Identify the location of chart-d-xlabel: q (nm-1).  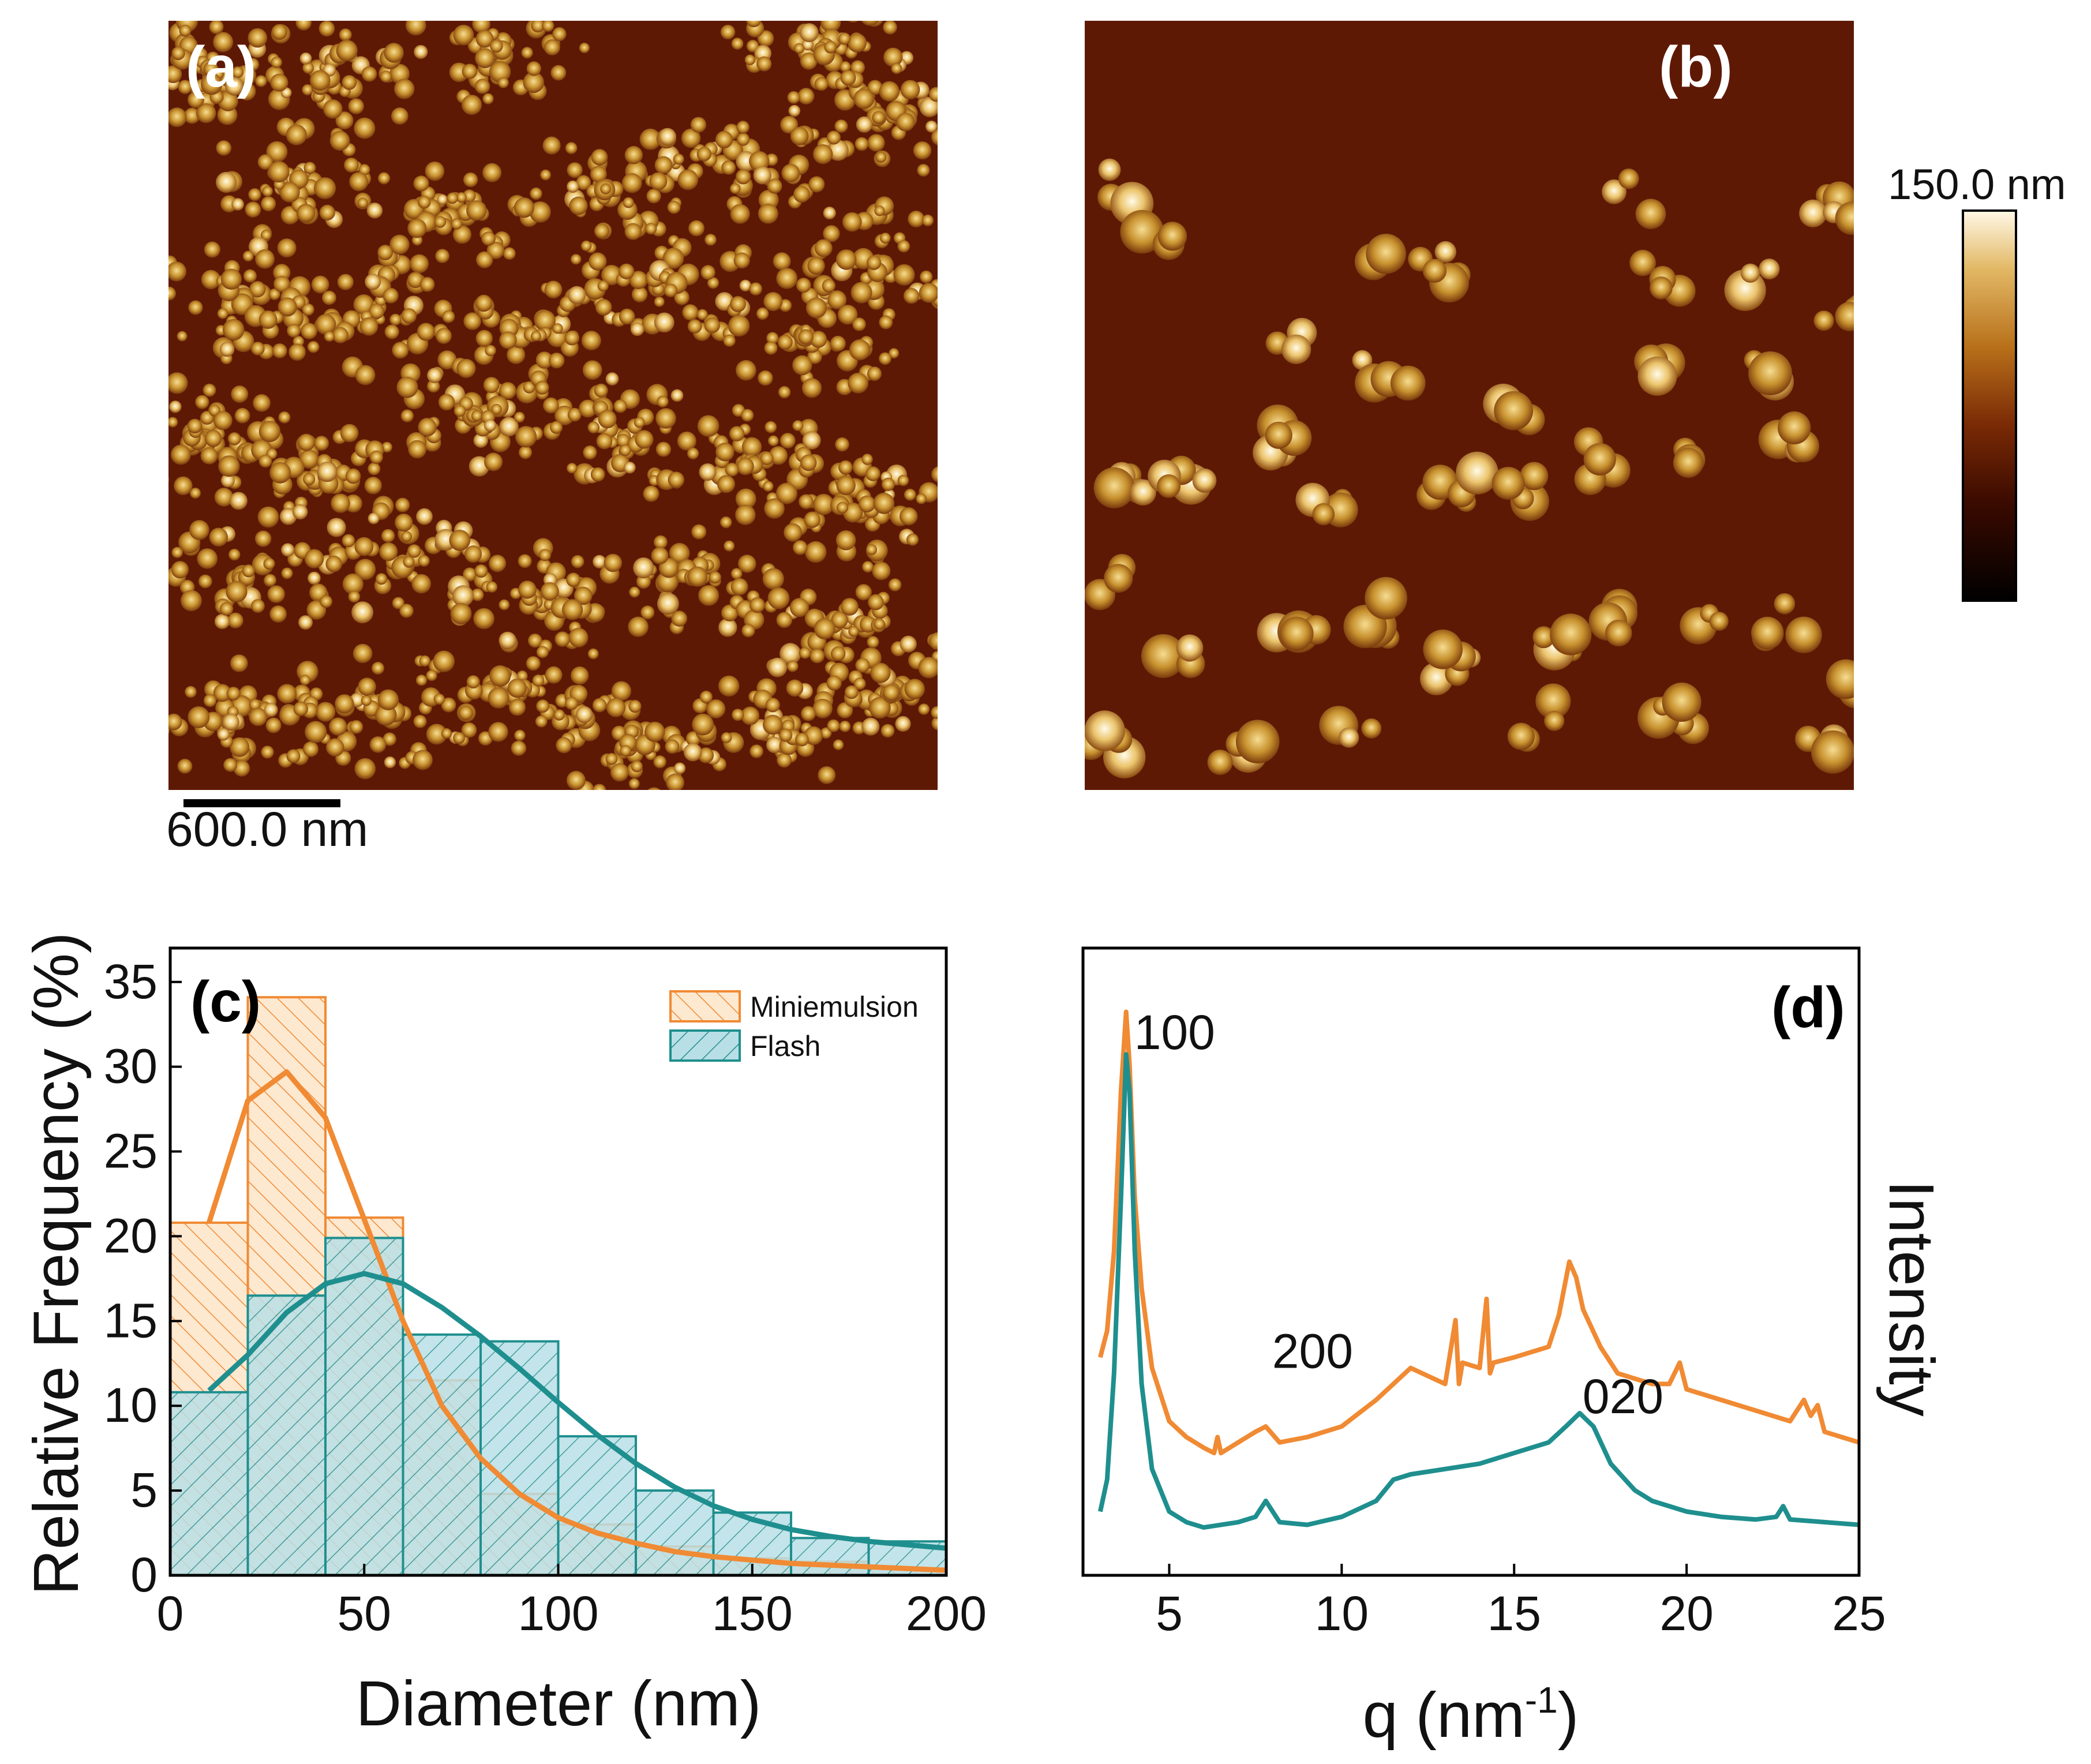
(1471, 1715).